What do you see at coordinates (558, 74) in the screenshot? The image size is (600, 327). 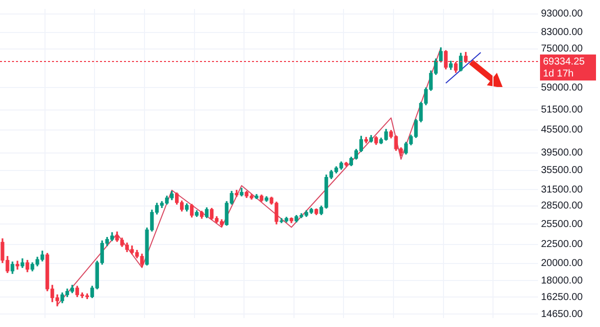 I see `text: 1d 17h` at bounding box center [558, 74].